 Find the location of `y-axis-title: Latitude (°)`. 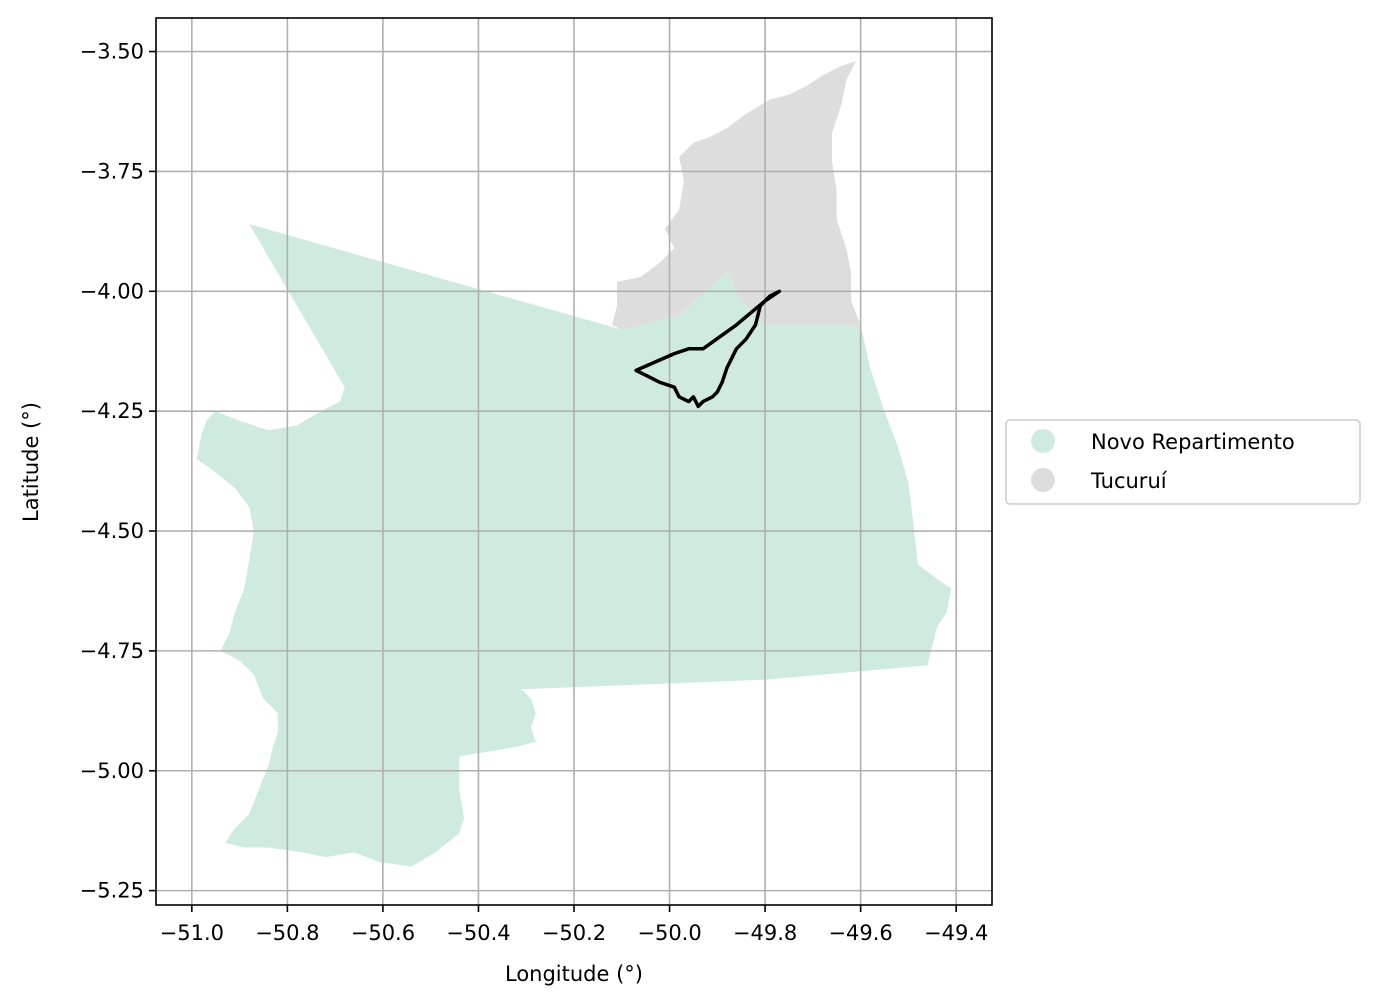

y-axis-title: Latitude (°) is located at coordinates (31, 462).